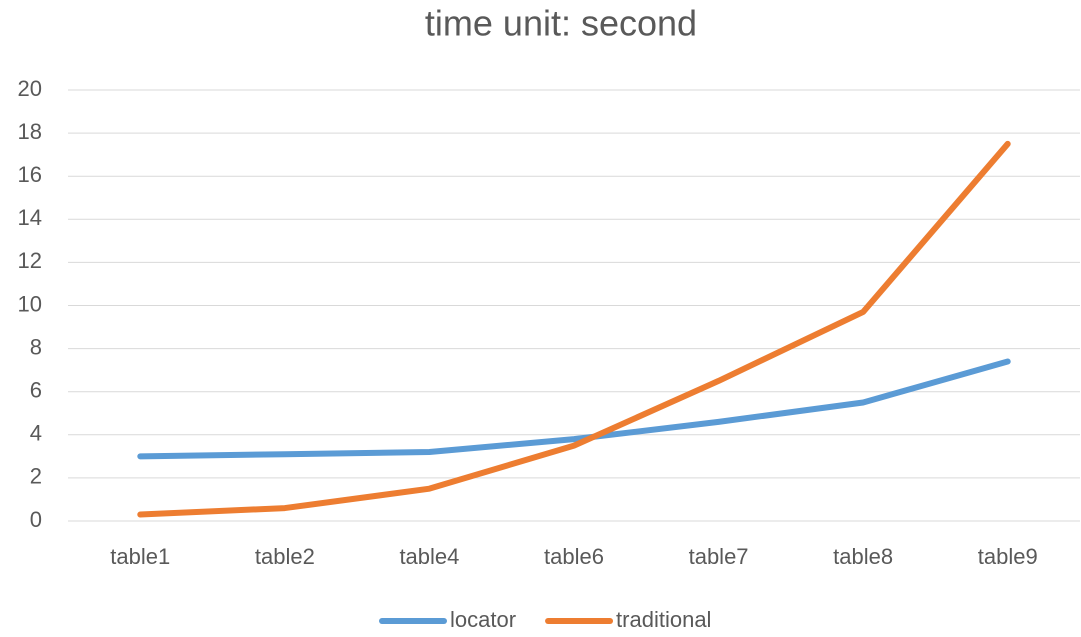 Image resolution: width=1081 pixels, height=637 pixels. I want to click on x-tick-label: table4, so click(429, 556).